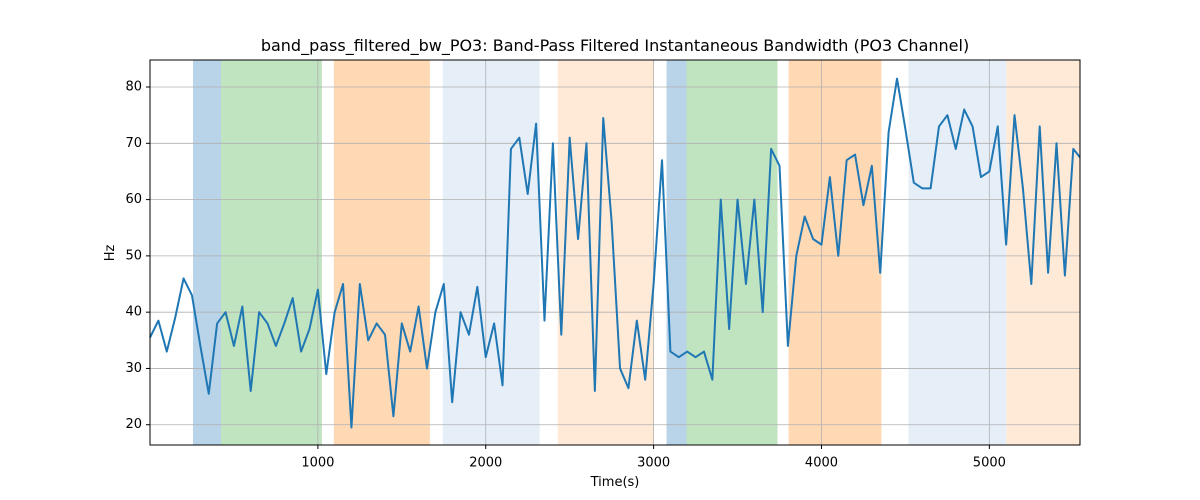 This screenshot has height=500, width=1200. Describe the element at coordinates (653, 463) in the screenshot. I see `x-tick-label: 3000` at that location.